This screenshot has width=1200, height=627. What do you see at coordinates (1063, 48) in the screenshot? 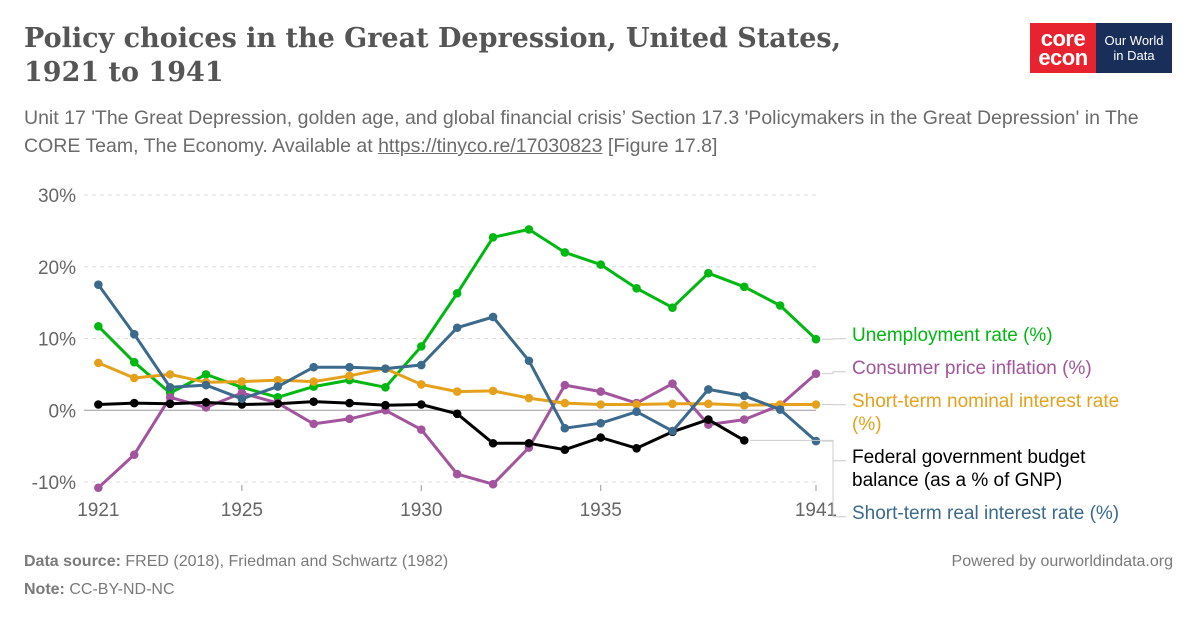
I see `core-econ-logo: core econ` at bounding box center [1063, 48].